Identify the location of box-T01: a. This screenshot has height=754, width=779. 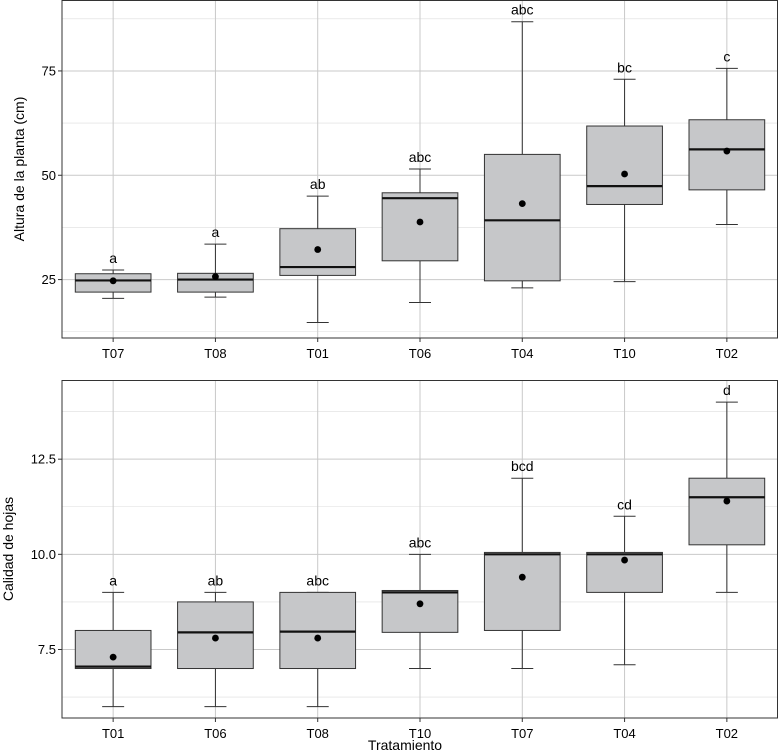
(113, 640).